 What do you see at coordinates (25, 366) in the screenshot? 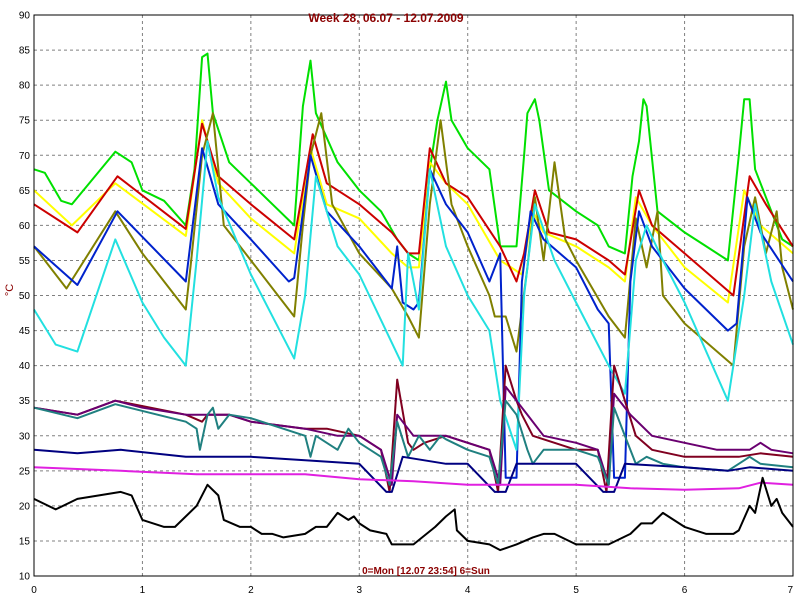
I see `y-tick-label: 40` at bounding box center [25, 366].